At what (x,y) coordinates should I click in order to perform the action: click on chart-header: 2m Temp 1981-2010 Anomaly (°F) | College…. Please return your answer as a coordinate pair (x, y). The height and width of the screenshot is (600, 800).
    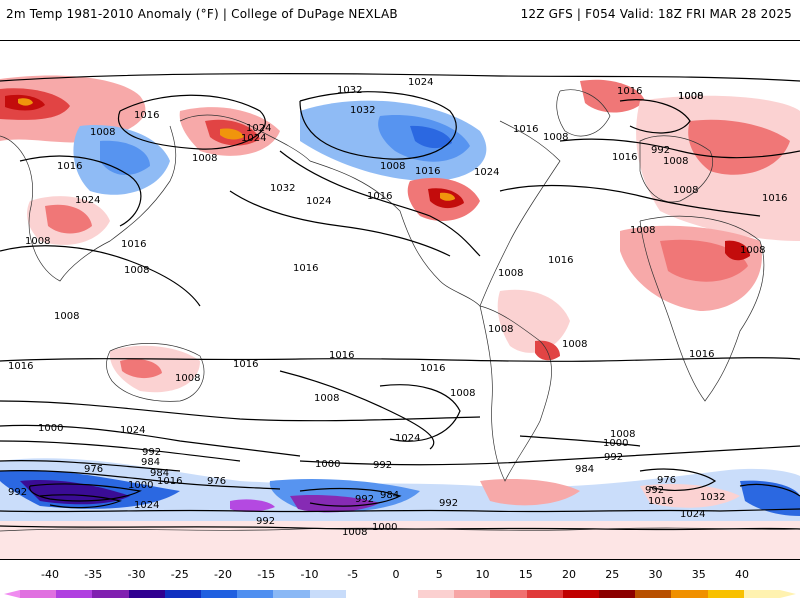
    Looking at the image, I should click on (400, 20).